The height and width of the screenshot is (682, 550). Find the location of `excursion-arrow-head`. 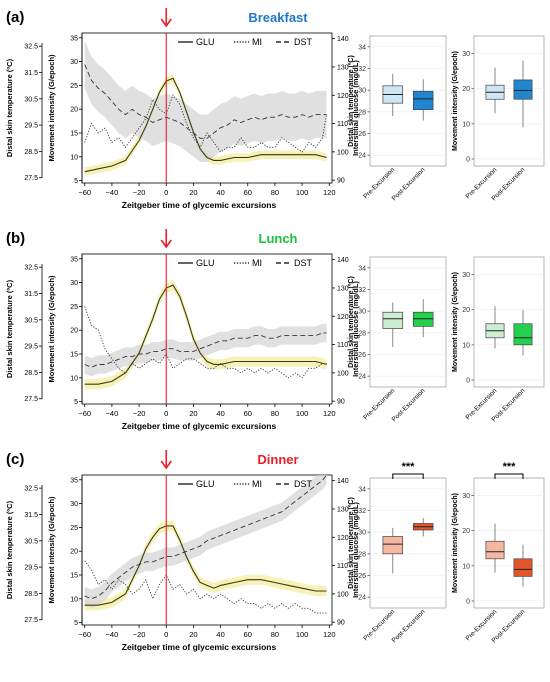

excursion-arrow-head is located at coordinates (166, 23).